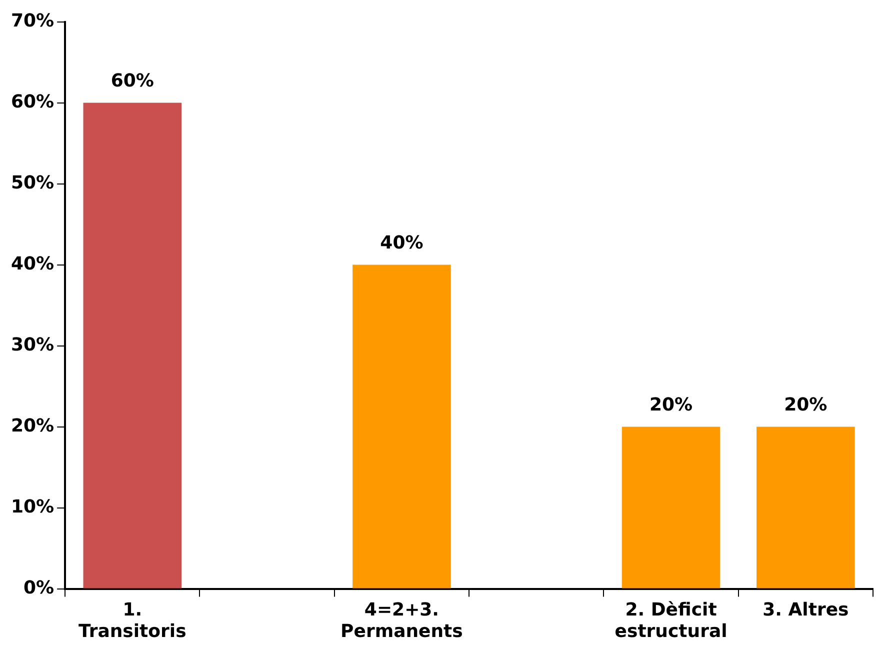  I want to click on x-tick-label: 1. Transitoris, so click(132, 620).